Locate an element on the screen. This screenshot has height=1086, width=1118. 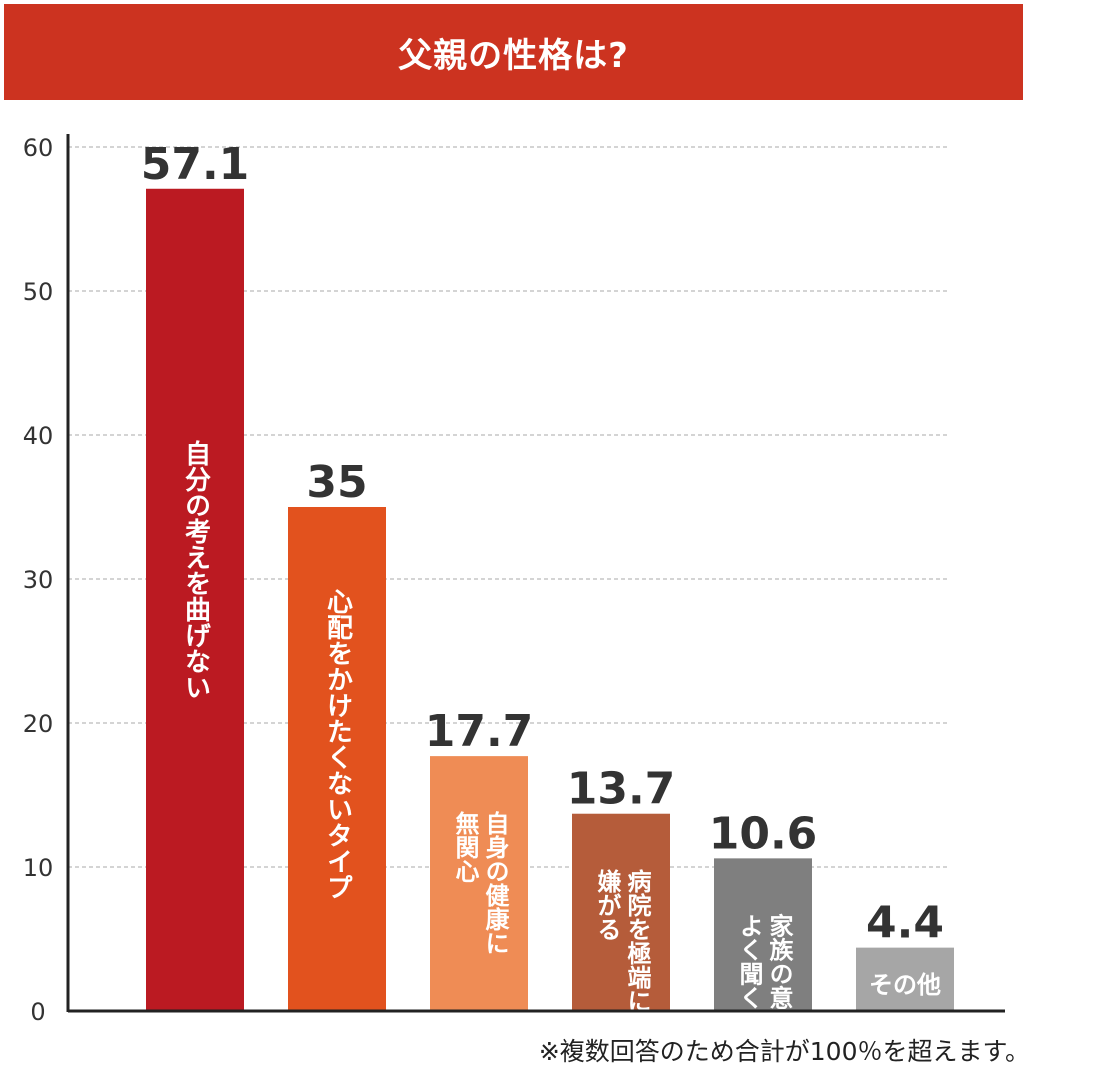
bar-category-label: 嫌がる is located at coordinates (607, 905).